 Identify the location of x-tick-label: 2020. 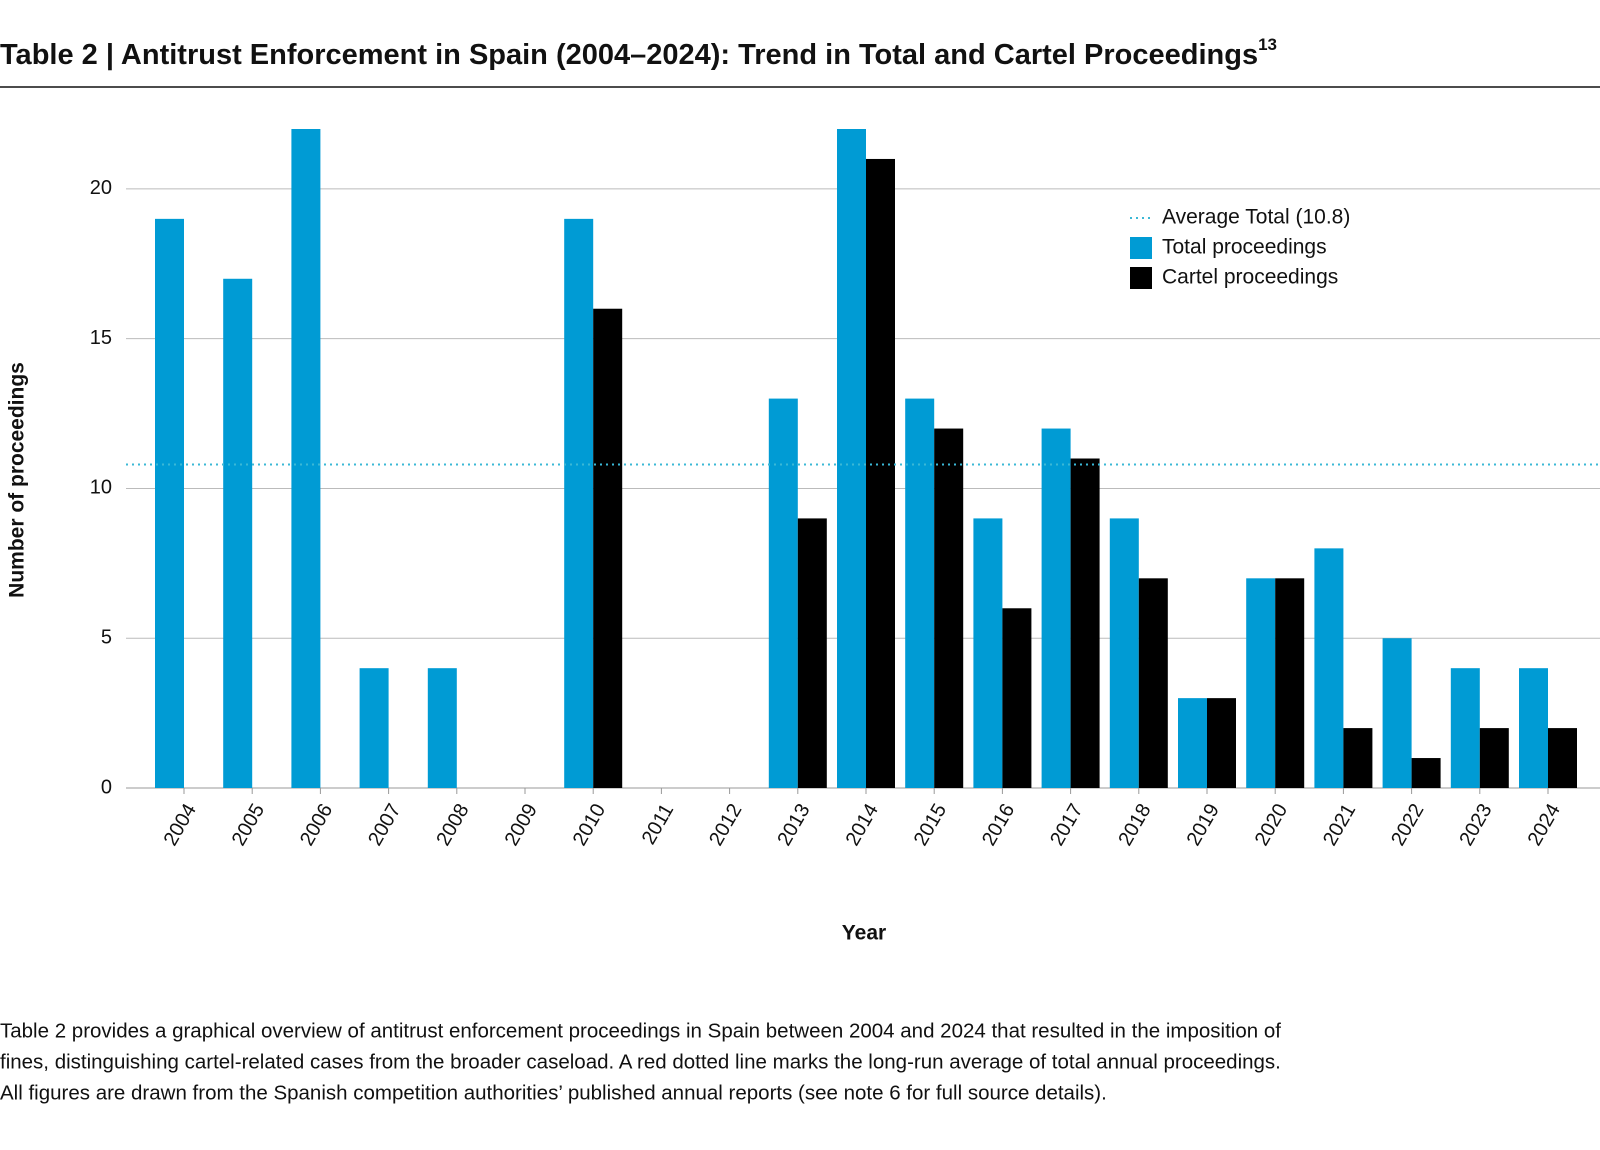
(1271, 825).